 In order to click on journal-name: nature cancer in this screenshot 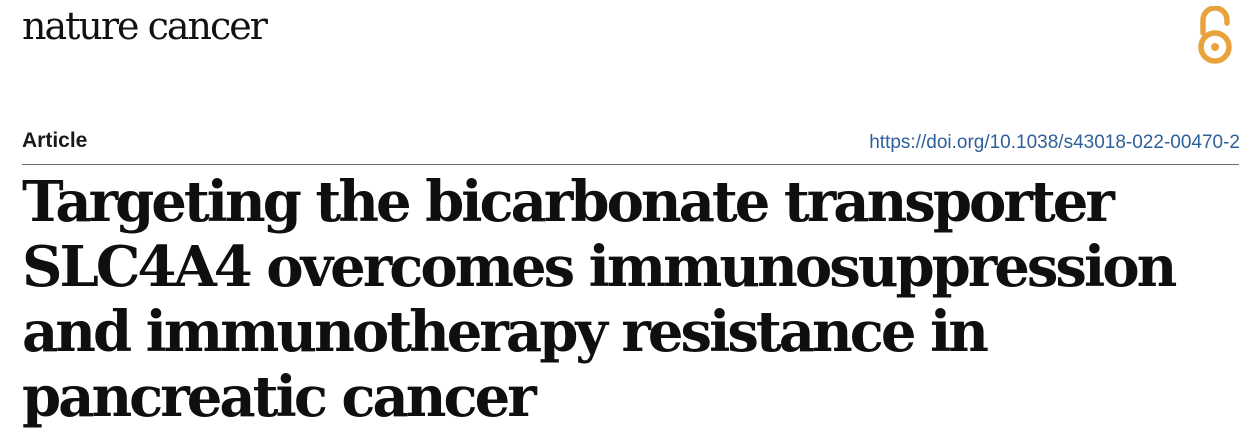, I will do `click(145, 26)`.